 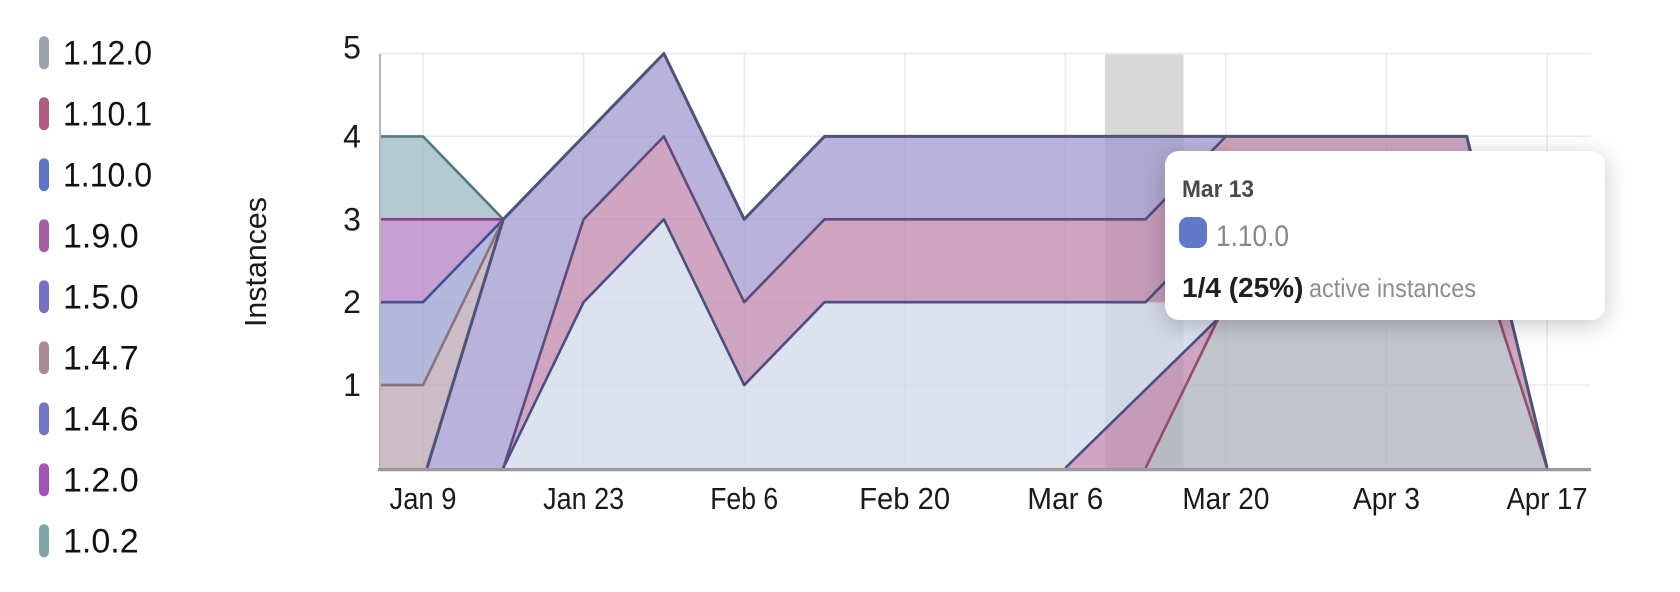 What do you see at coordinates (1065, 498) in the screenshot?
I see `svg-text: Mar 6` at bounding box center [1065, 498].